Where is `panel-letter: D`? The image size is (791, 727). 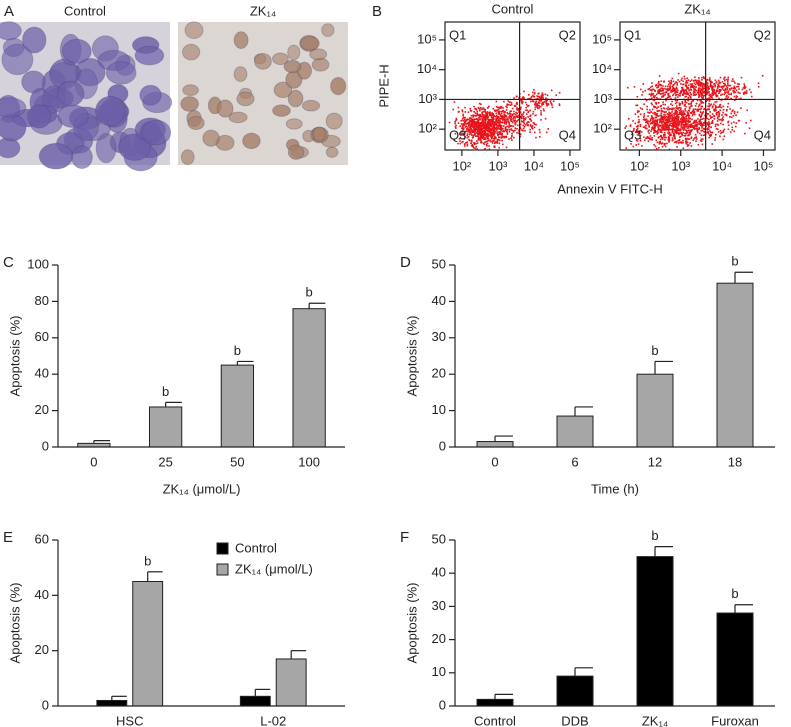
panel-letter: D is located at coordinates (405, 262).